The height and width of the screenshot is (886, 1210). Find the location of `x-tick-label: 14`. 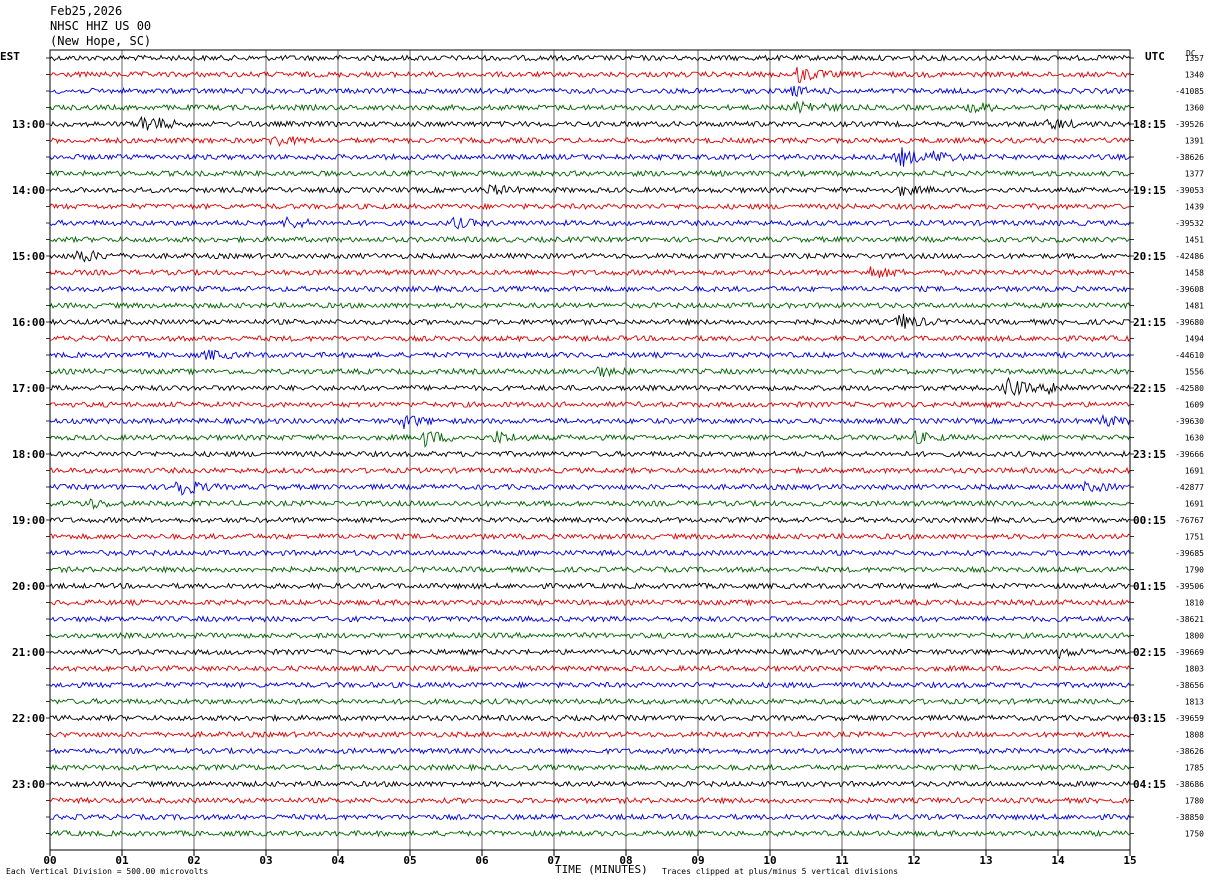

x-tick-label: 14 is located at coordinates (1058, 860).